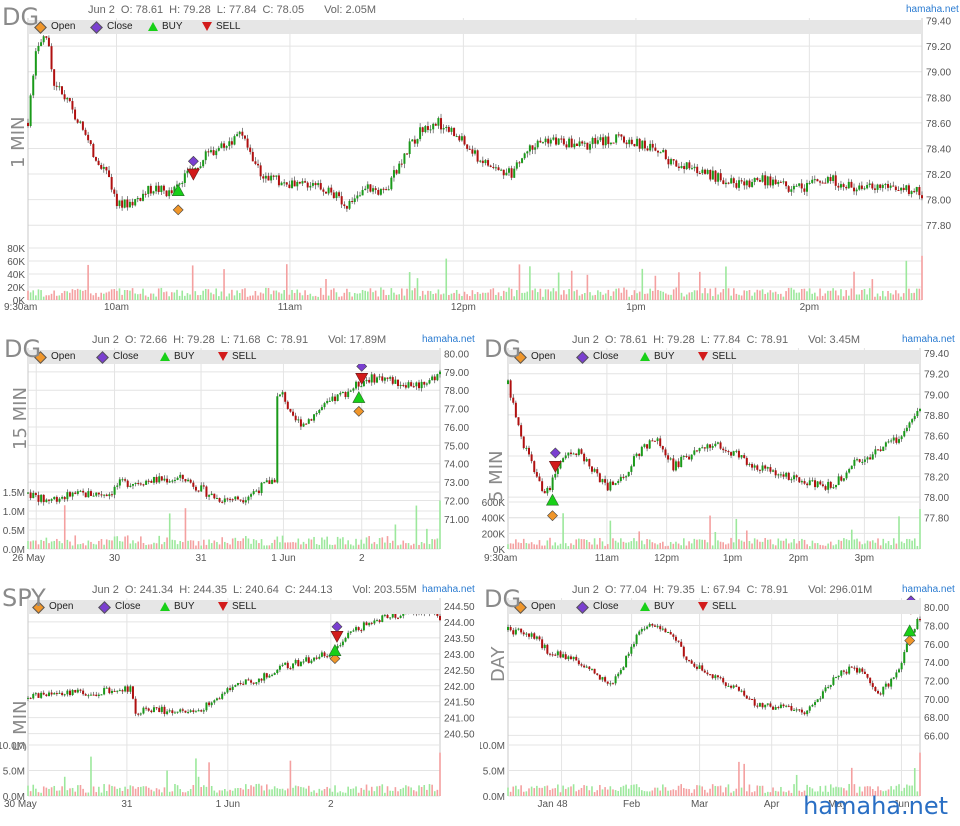 The height and width of the screenshot is (826, 960). I want to click on x-tick-label: Jun, so click(901, 804).